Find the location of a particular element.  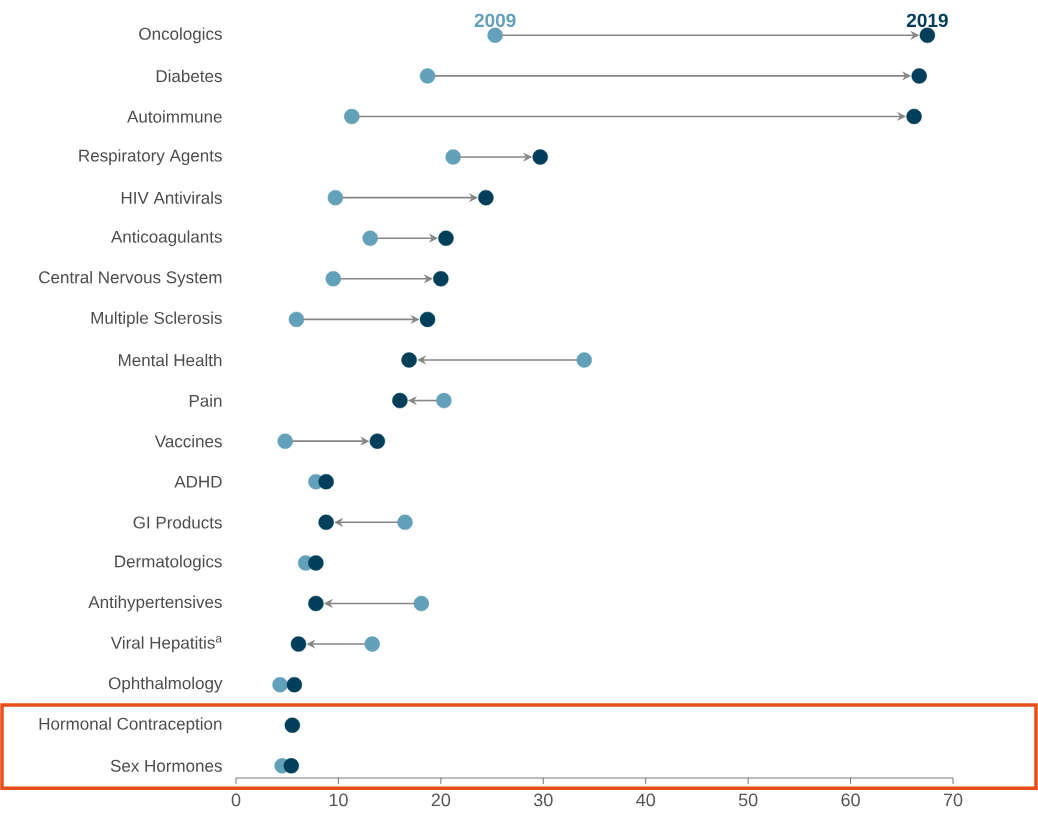

y-tick-label: Vaccines is located at coordinates (188, 441).